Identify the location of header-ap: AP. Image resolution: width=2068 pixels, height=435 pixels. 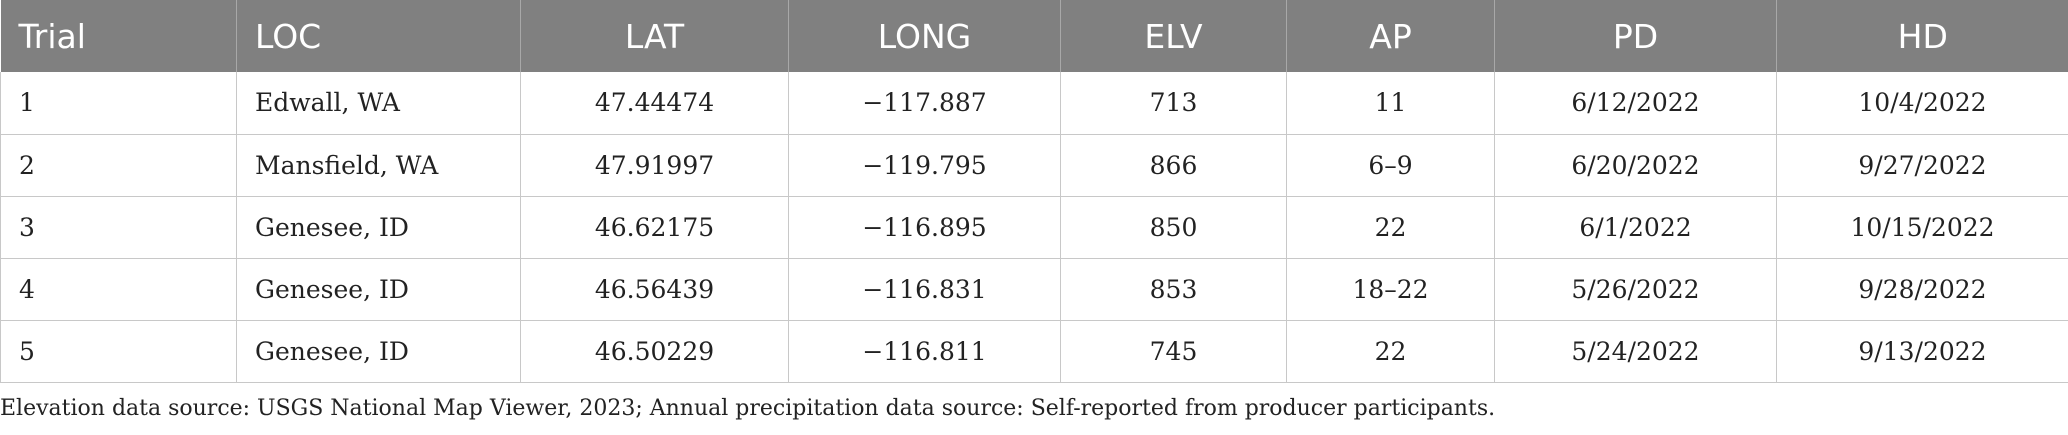
(1390, 36).